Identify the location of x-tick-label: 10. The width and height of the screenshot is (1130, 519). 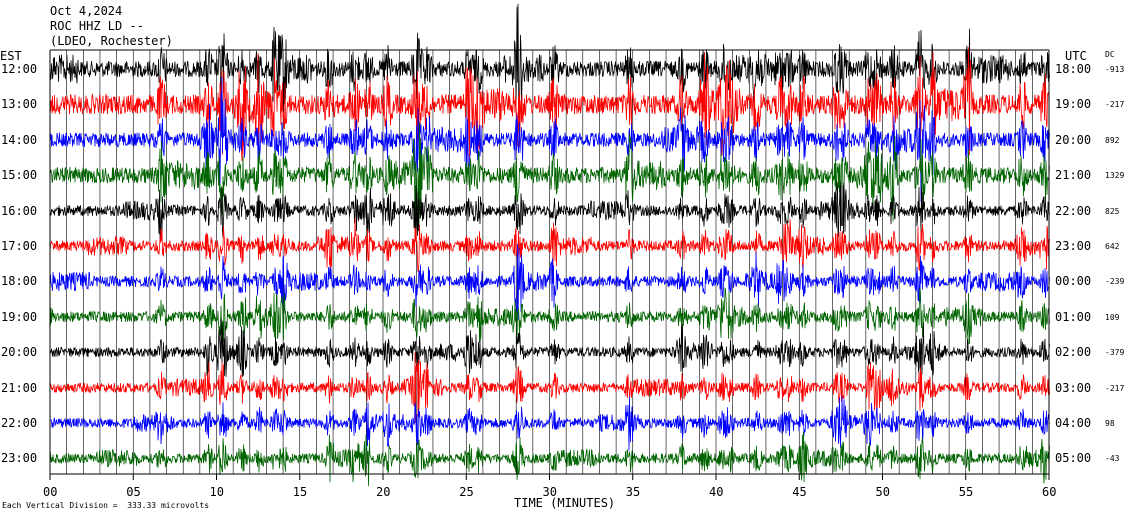
(216, 492).